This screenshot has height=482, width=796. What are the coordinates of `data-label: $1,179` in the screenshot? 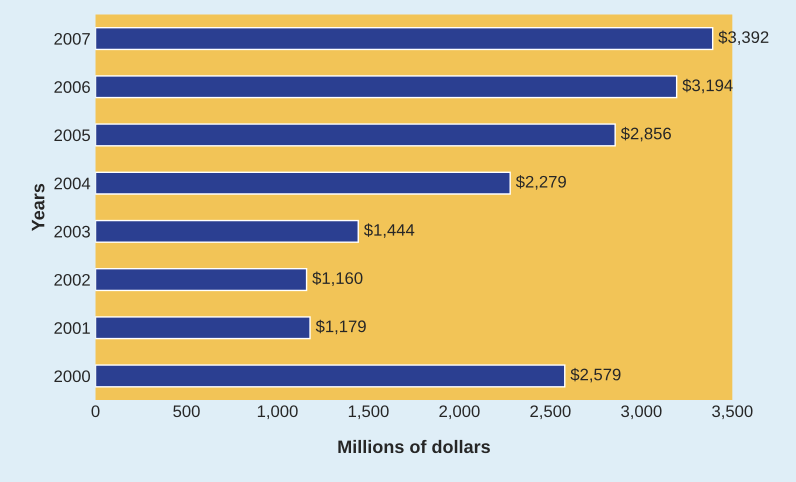 It's located at (341, 327).